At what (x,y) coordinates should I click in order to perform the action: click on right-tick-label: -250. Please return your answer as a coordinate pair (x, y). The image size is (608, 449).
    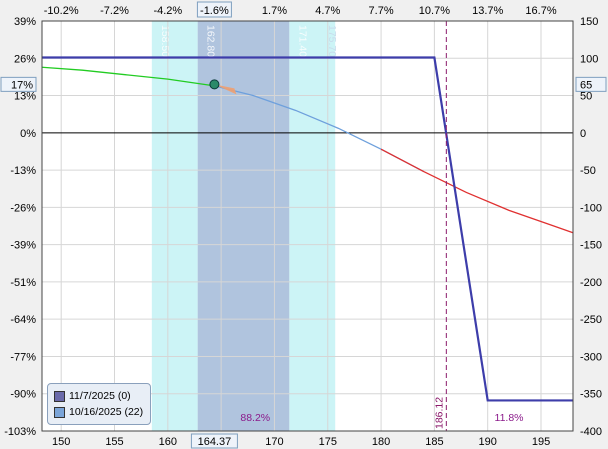
    Looking at the image, I should click on (591, 320).